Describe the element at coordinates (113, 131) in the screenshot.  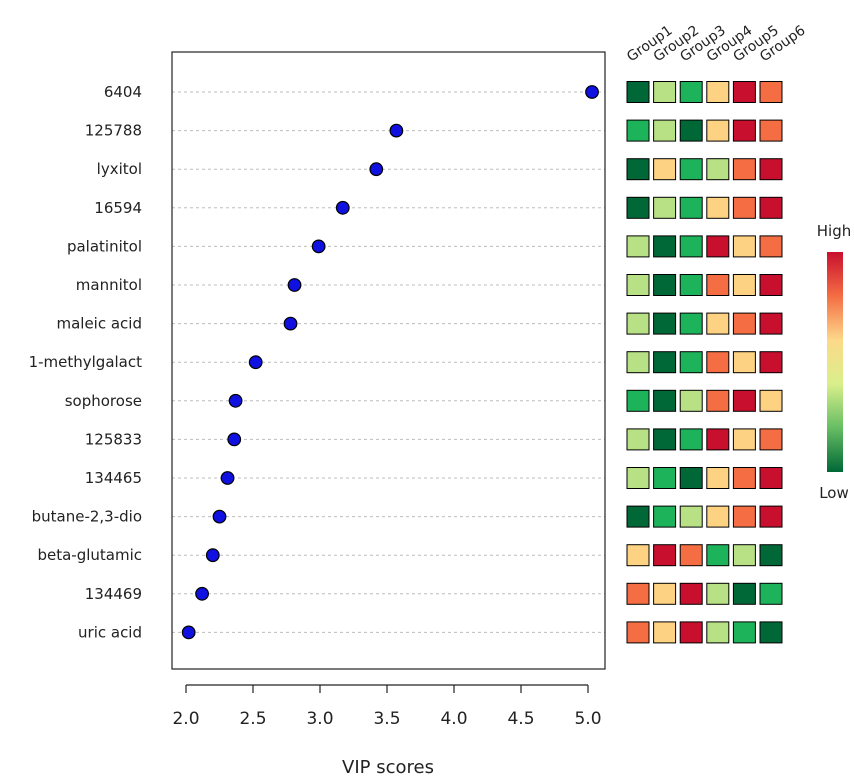
I see `feature-label: 125788` at that location.